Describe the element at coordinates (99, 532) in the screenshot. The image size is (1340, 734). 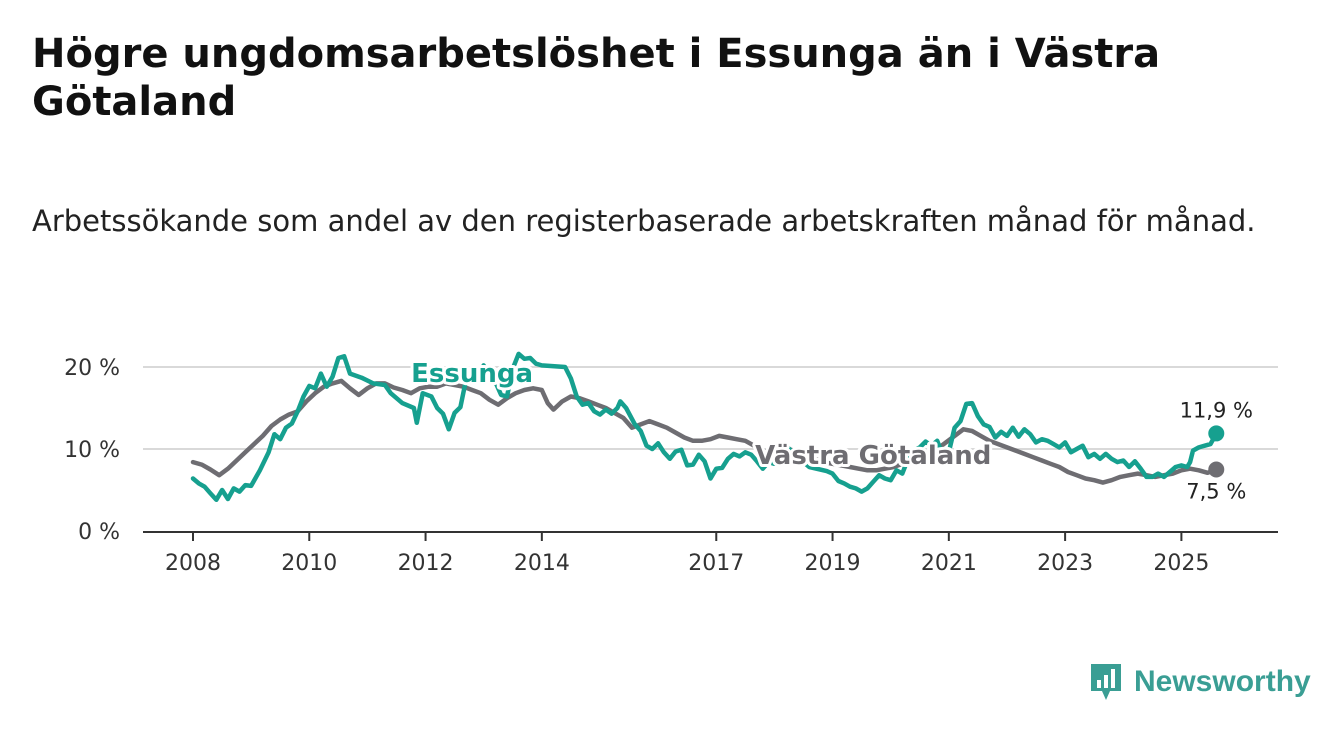
I see `y-tick-label: 0 %` at that location.